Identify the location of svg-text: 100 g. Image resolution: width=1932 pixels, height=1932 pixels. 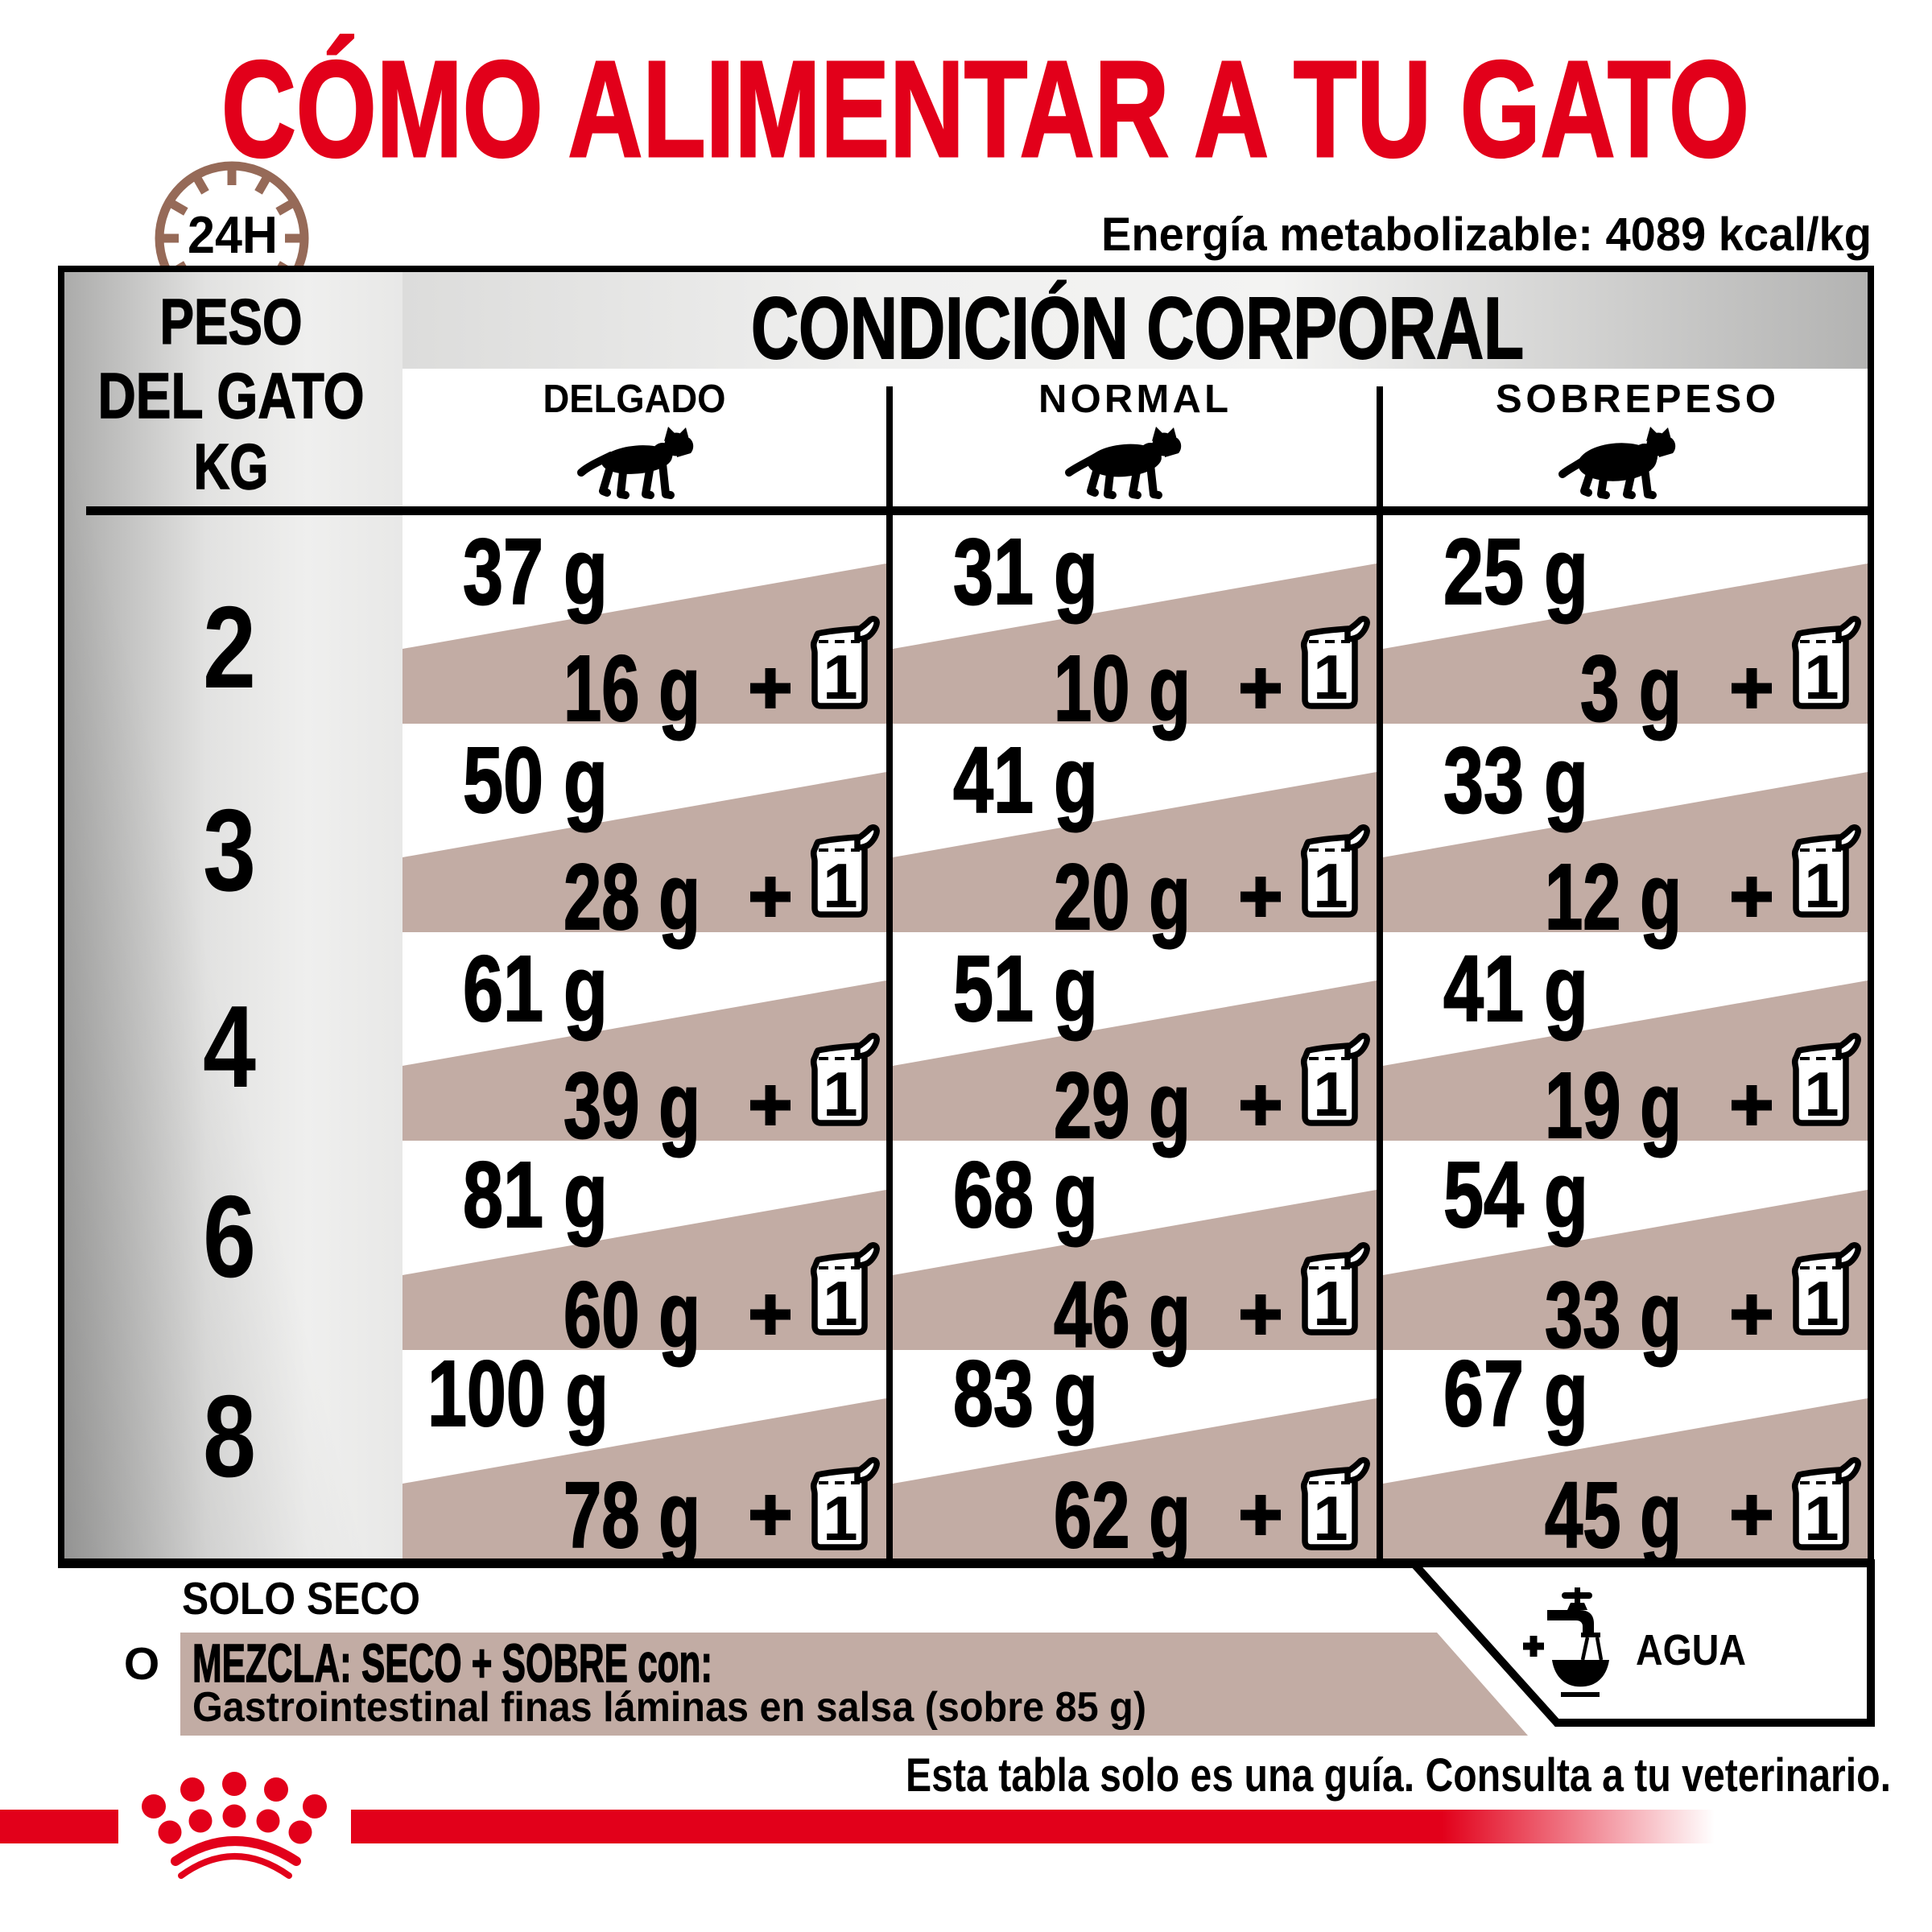
(518, 1393).